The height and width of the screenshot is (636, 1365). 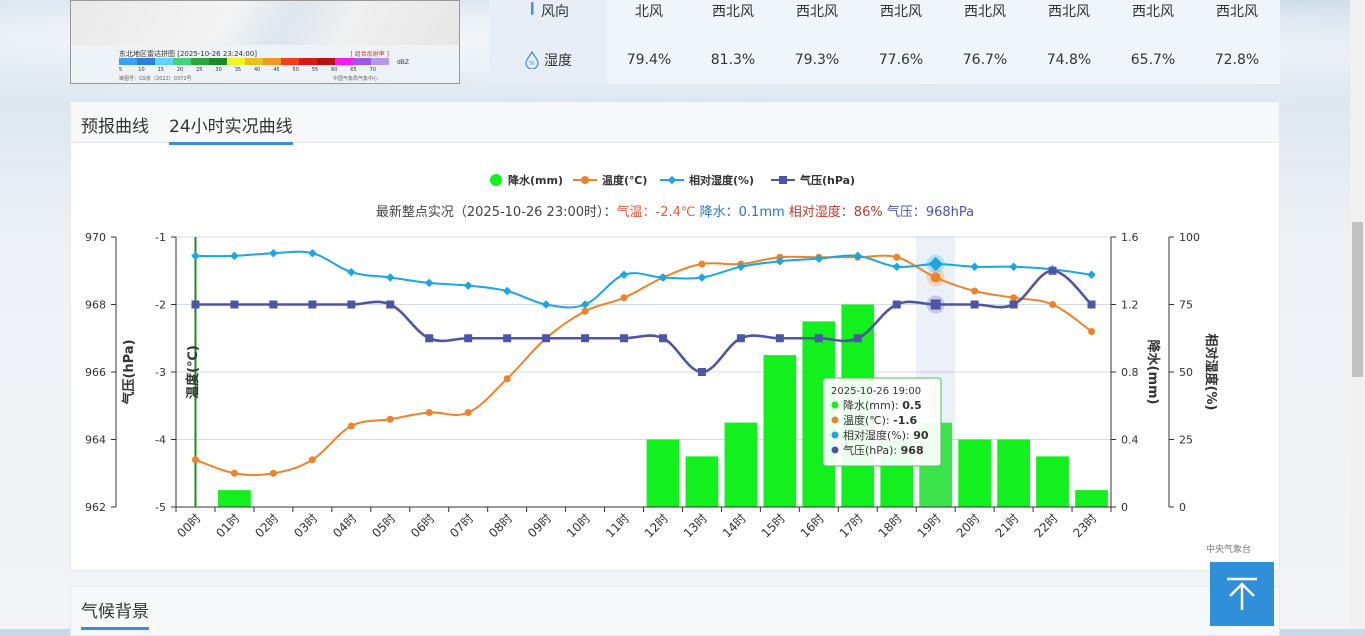 I want to click on legend-label: 气压(hPa), so click(x=827, y=180).